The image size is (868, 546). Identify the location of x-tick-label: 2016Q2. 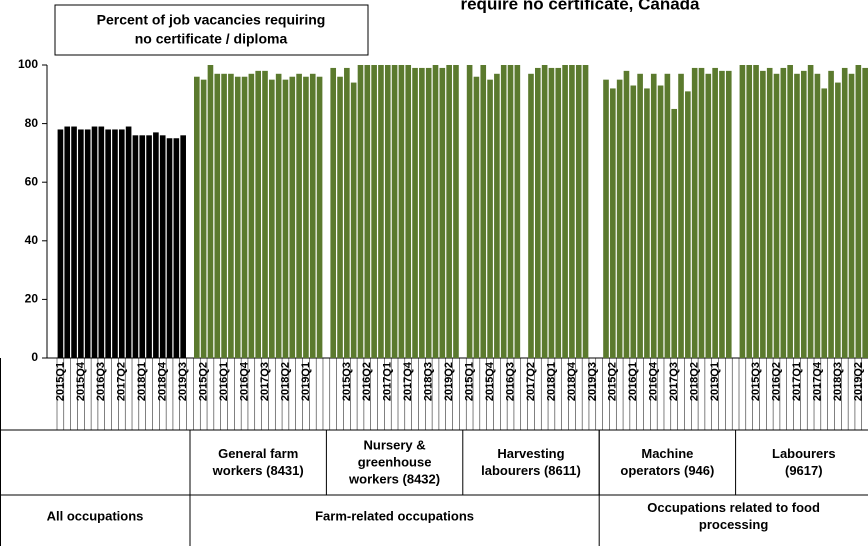
(776, 381).